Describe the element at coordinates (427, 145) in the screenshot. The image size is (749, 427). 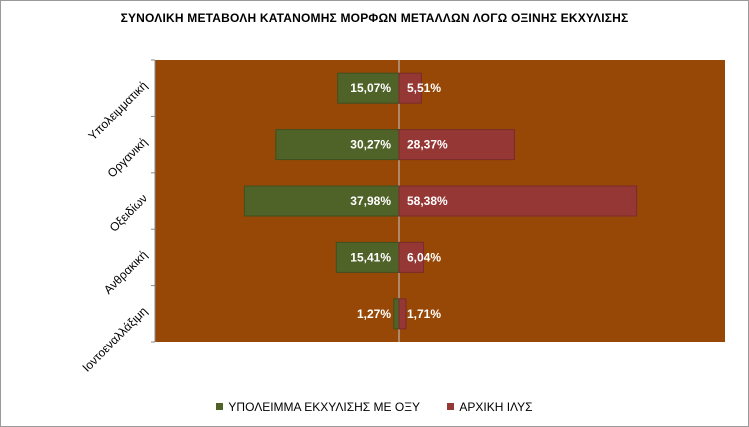
I see `data-label-initial: 28,37%` at that location.